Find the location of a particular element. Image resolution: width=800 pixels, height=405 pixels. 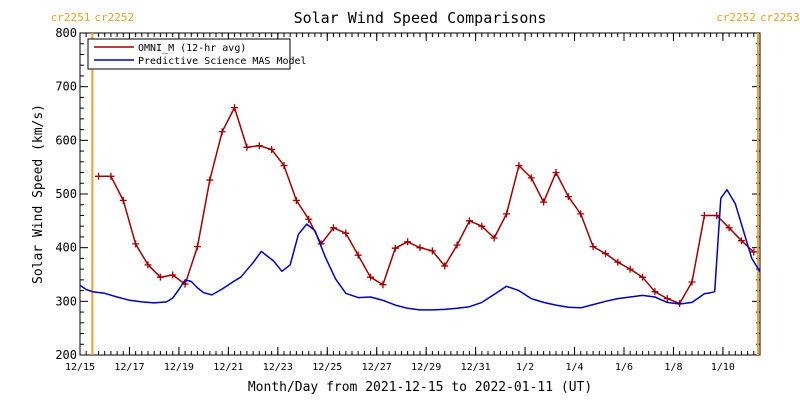

carrington-labels: cr2251 cr2252 cr2252 cr2253 is located at coordinates (425, 17).